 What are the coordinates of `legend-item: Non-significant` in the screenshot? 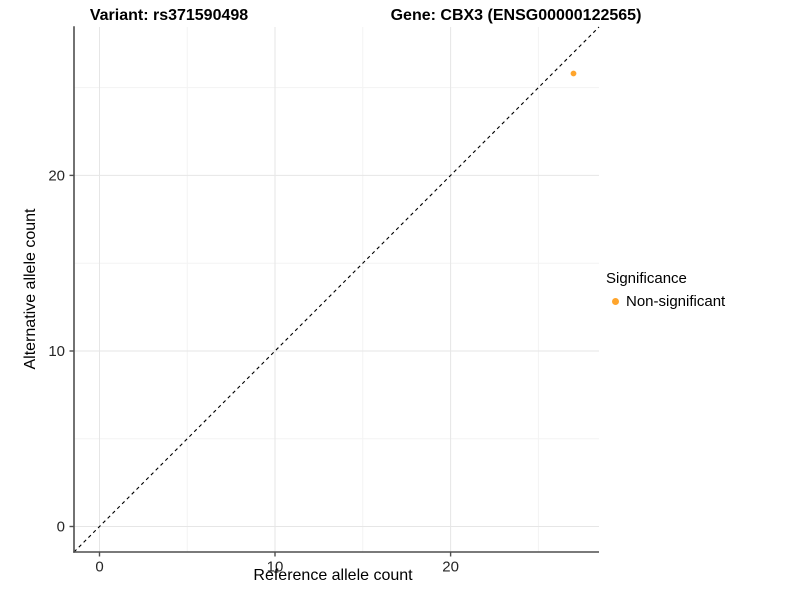 It's located at (665, 301).